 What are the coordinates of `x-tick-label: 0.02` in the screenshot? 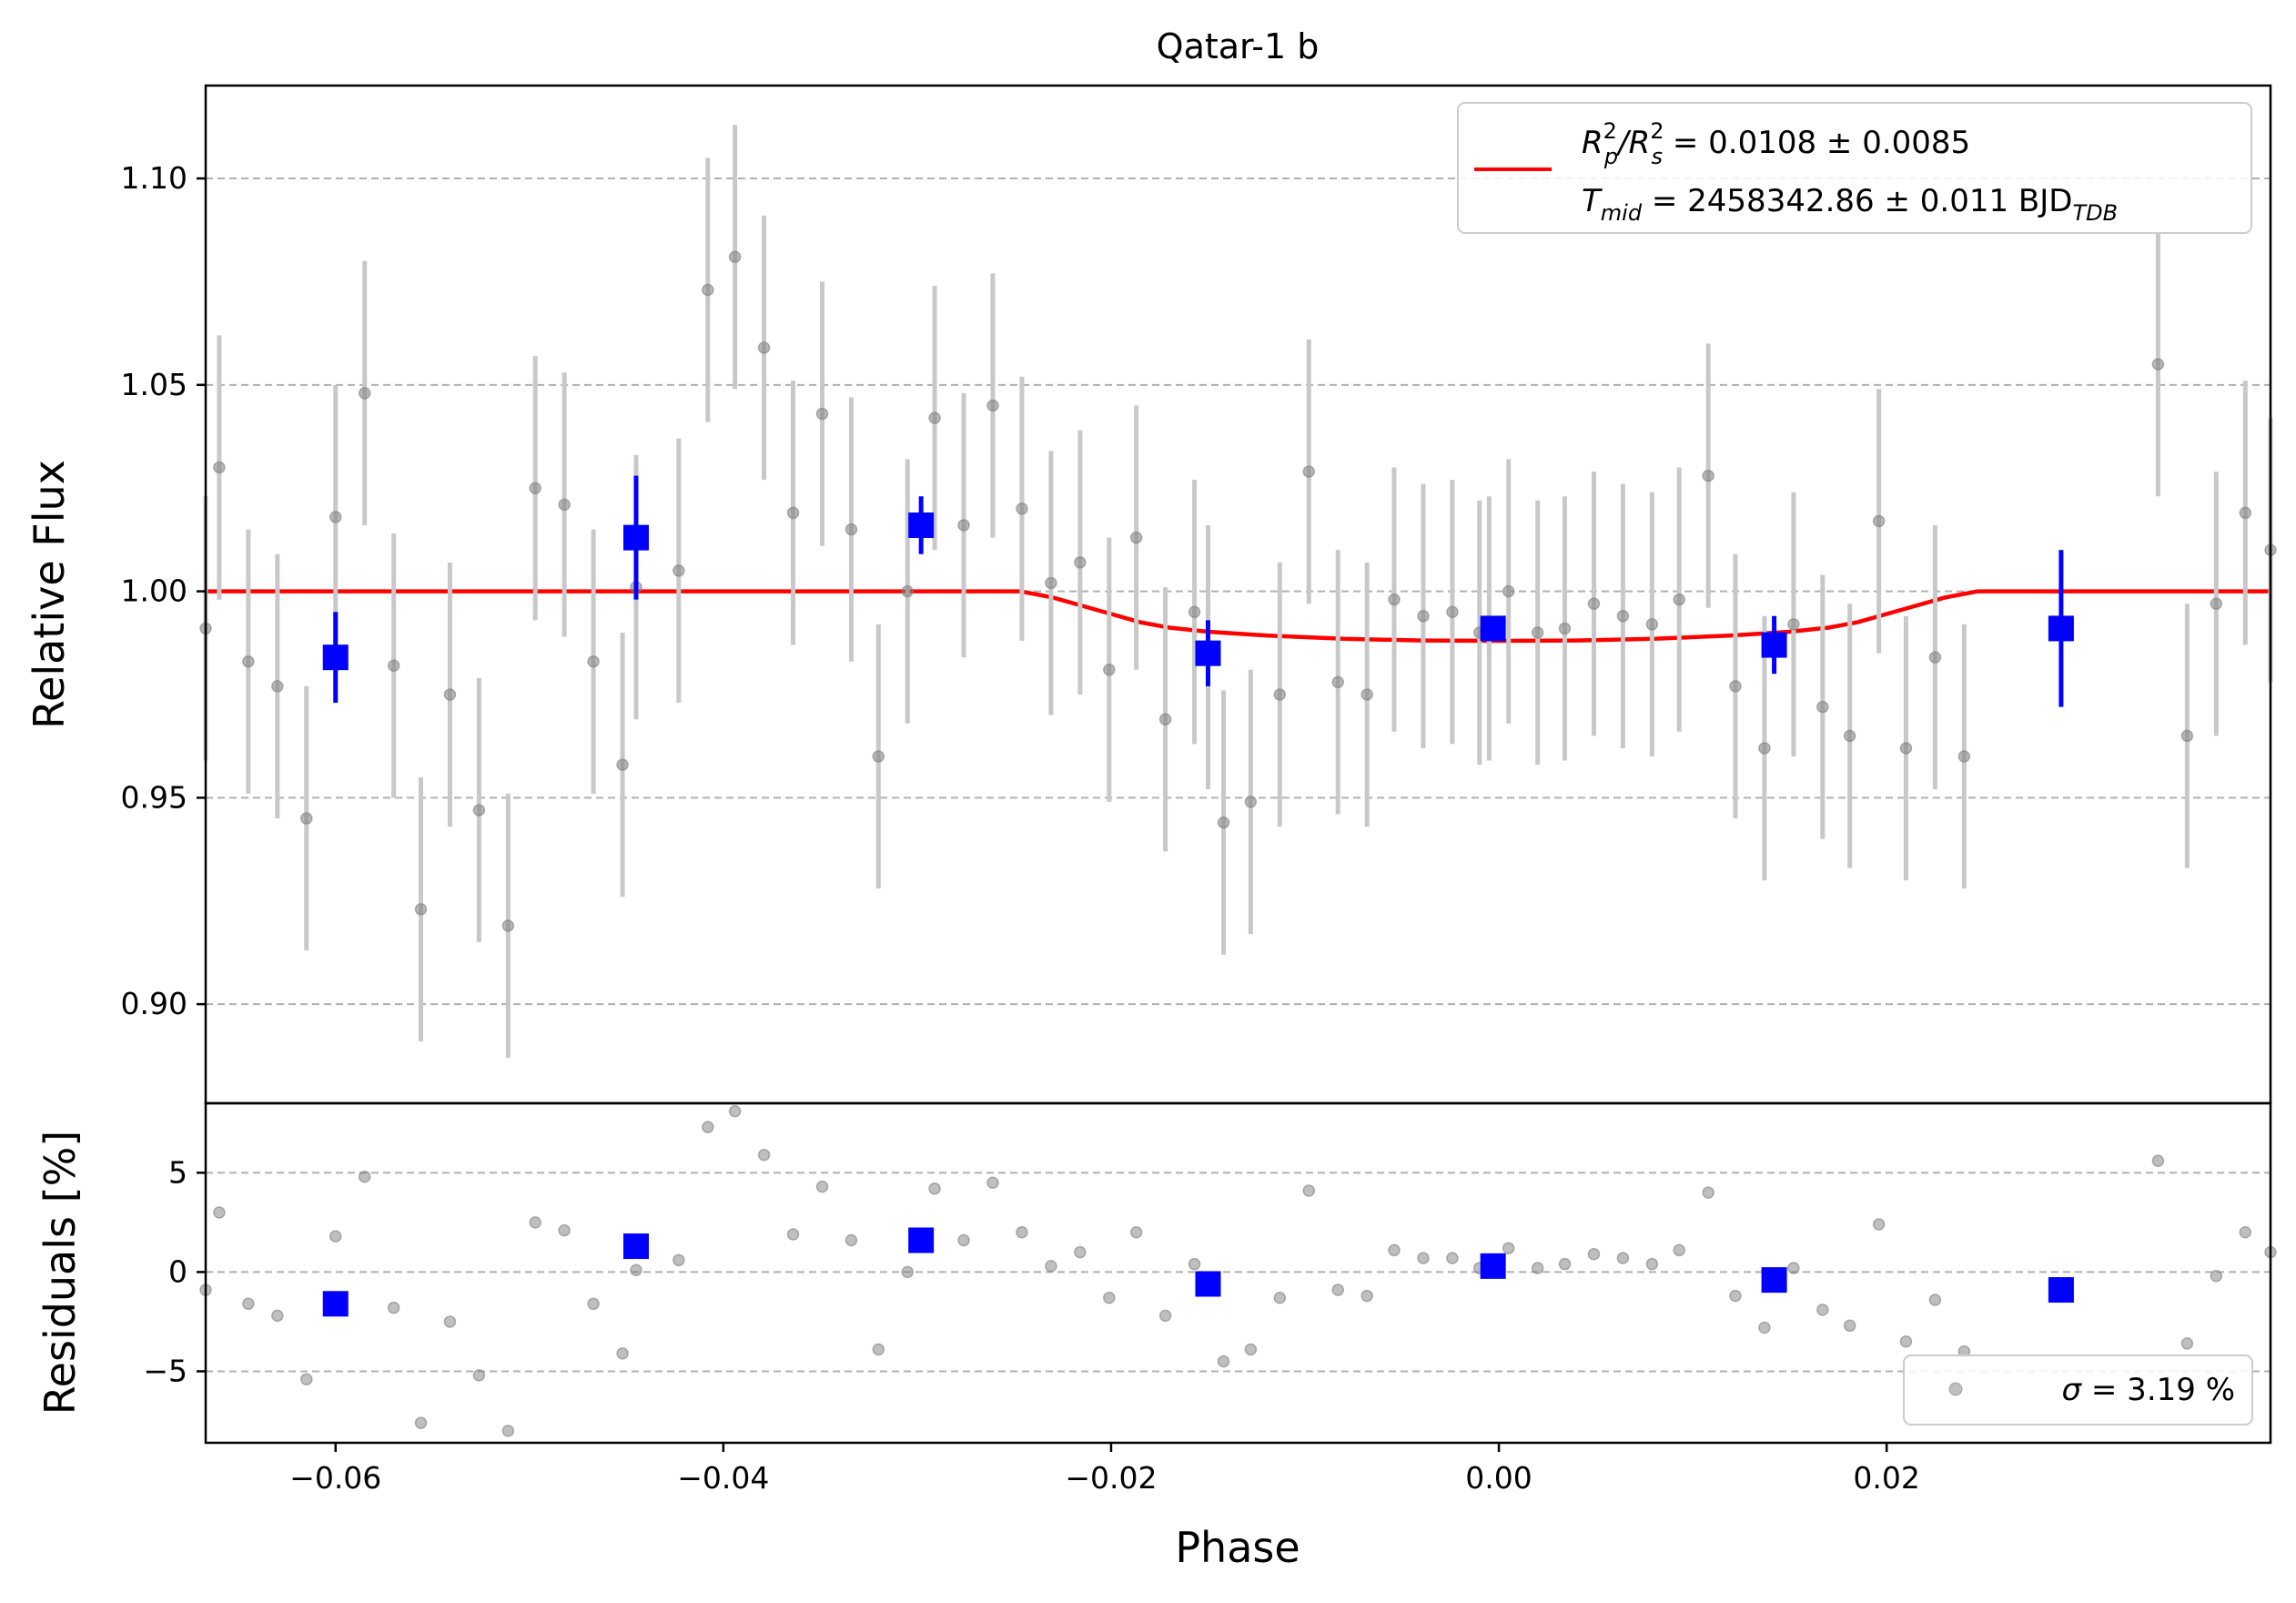 It's located at (1886, 1478).